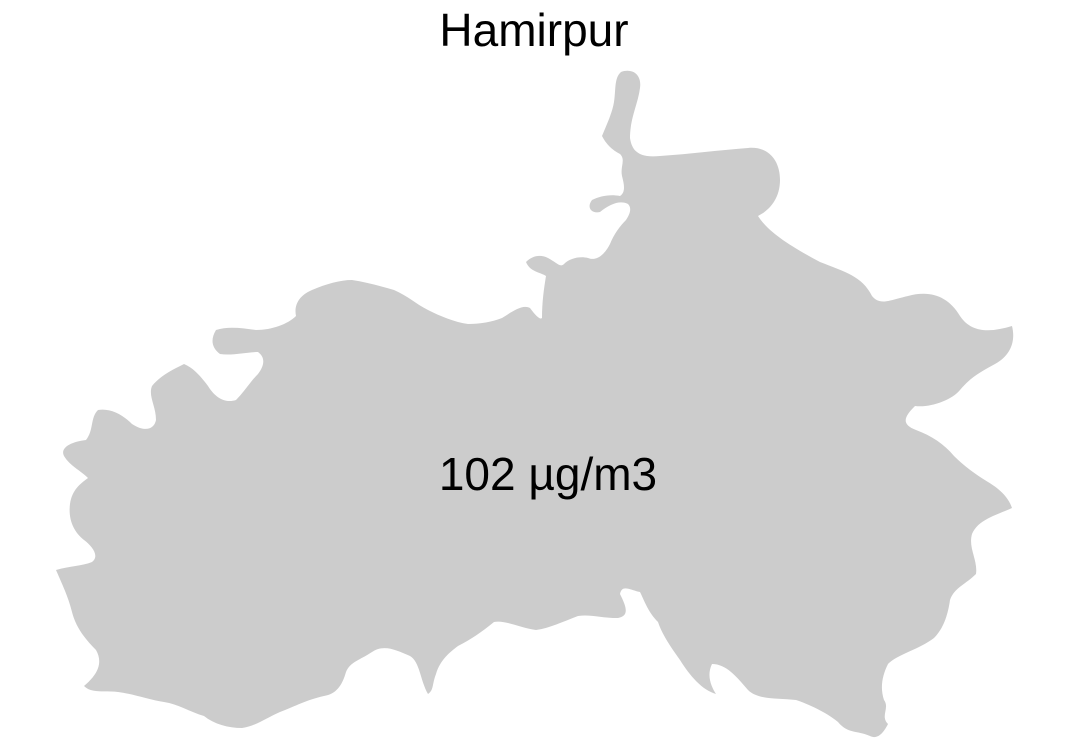 The image size is (1068, 750). Describe the element at coordinates (548, 474) in the screenshot. I see `pollution-value-label: 102 µg/m3` at that location.